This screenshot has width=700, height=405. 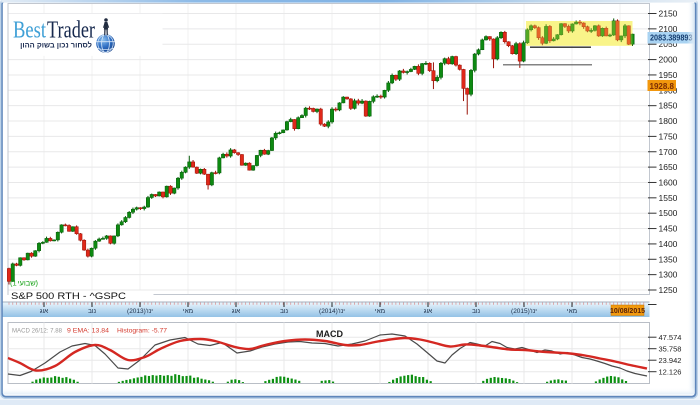 I want to click on svg-text: ינו'(2015), so click(x=524, y=311).